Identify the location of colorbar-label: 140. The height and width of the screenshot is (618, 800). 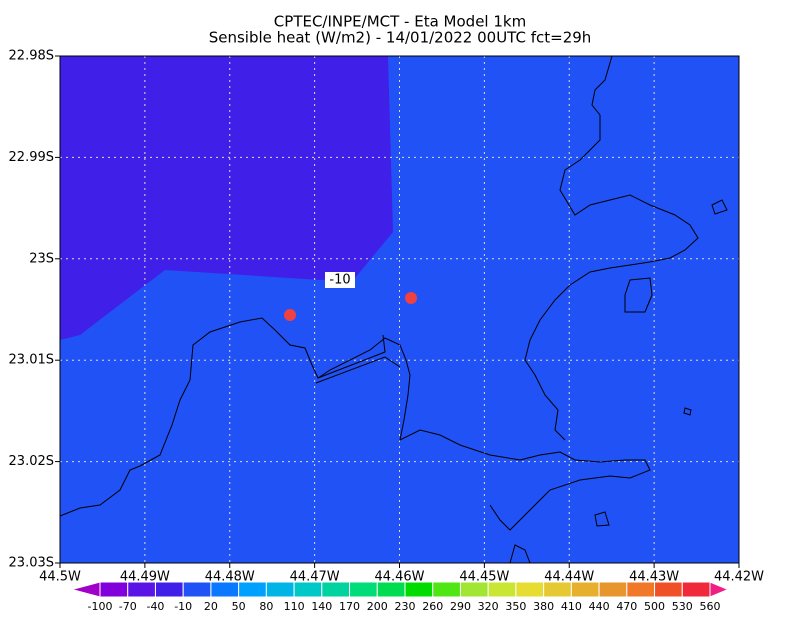
(321, 606).